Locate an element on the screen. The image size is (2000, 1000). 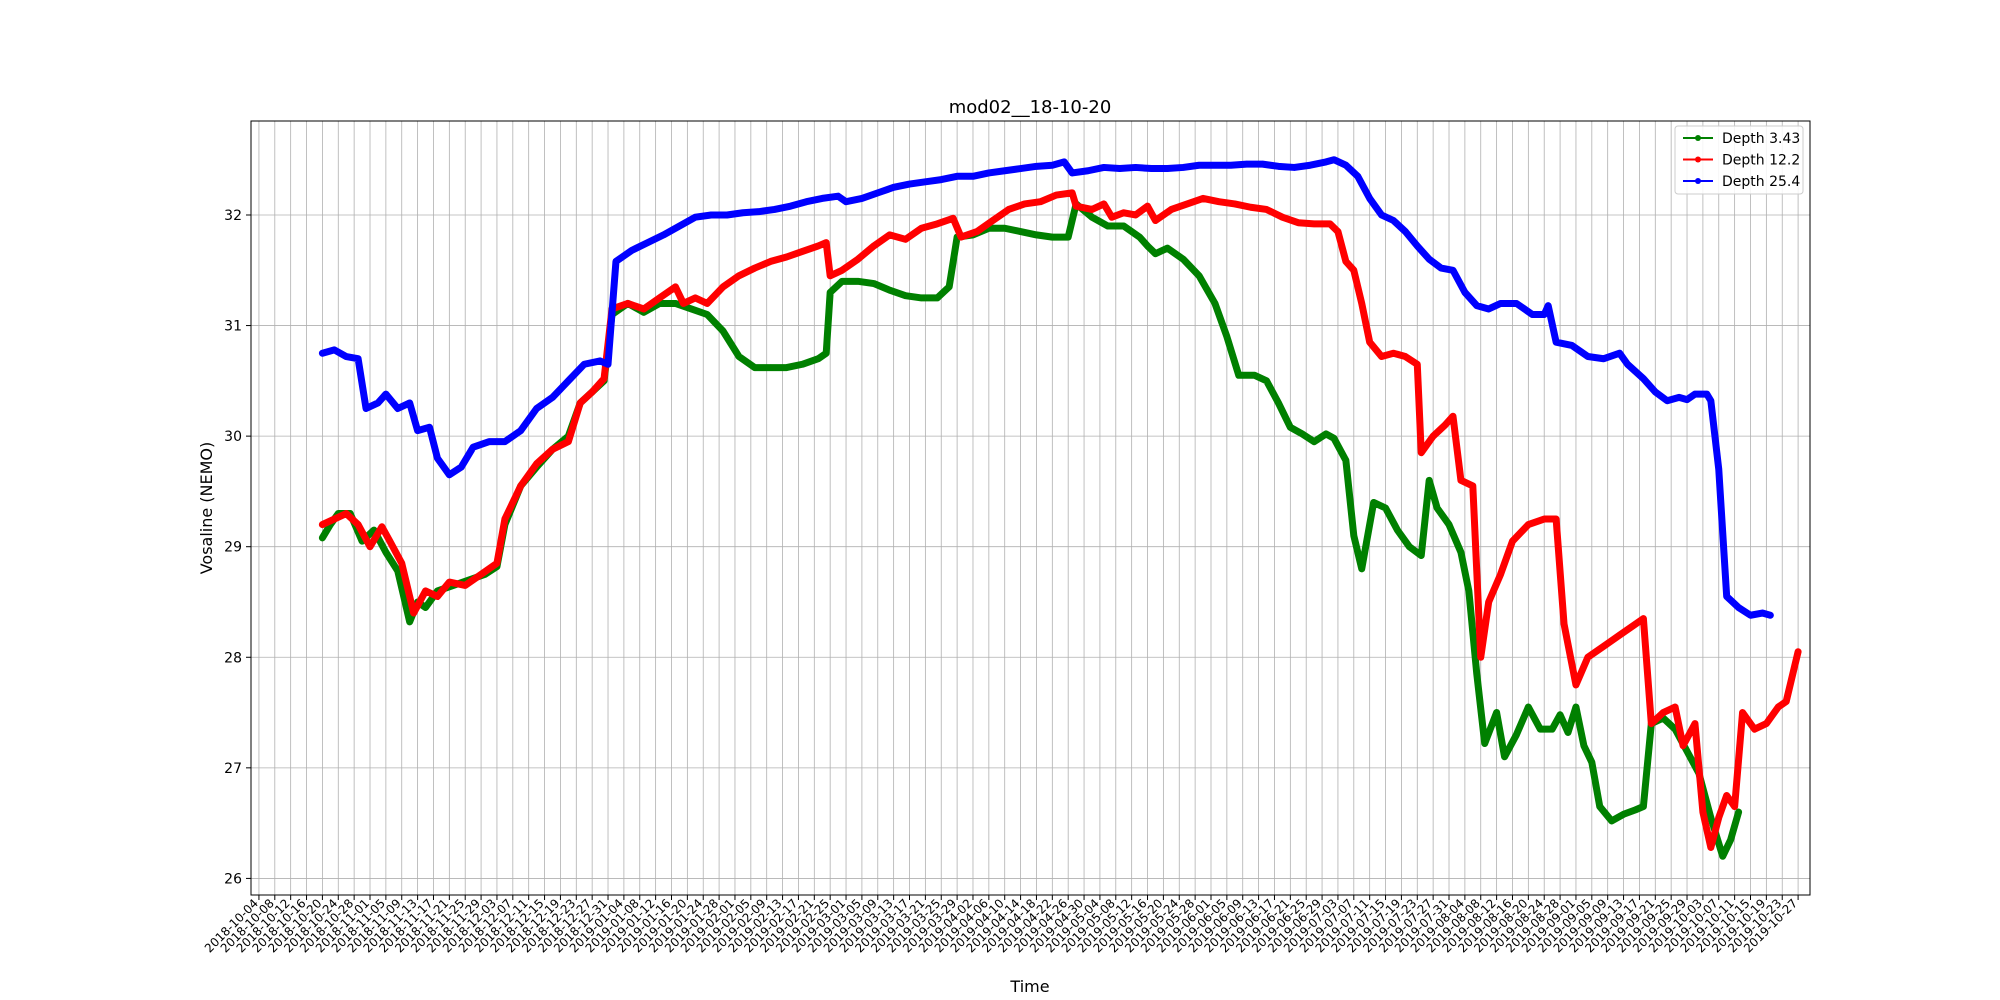
y-tick-label: 29 is located at coordinates (233, 548).